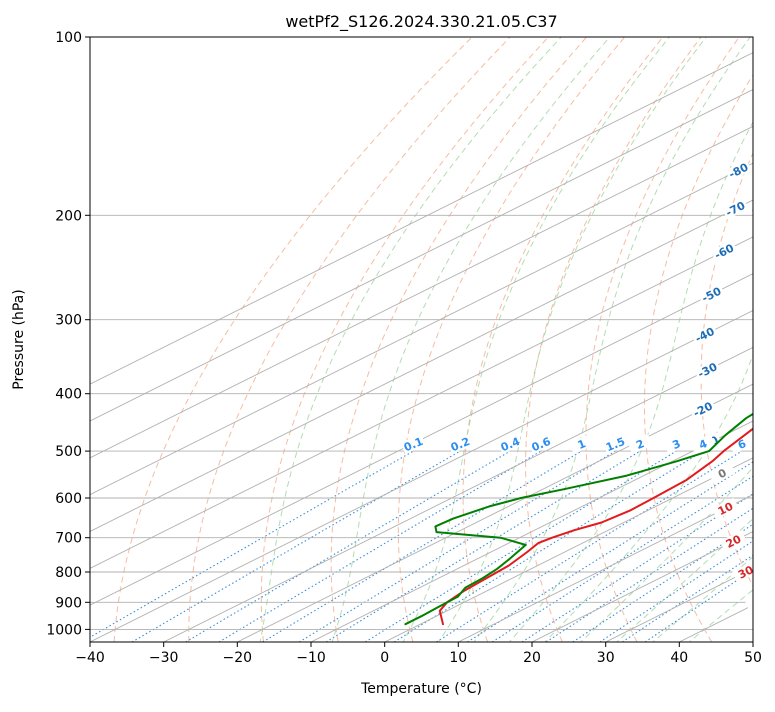  I want to click on x-tick-label: 10, so click(458, 658).